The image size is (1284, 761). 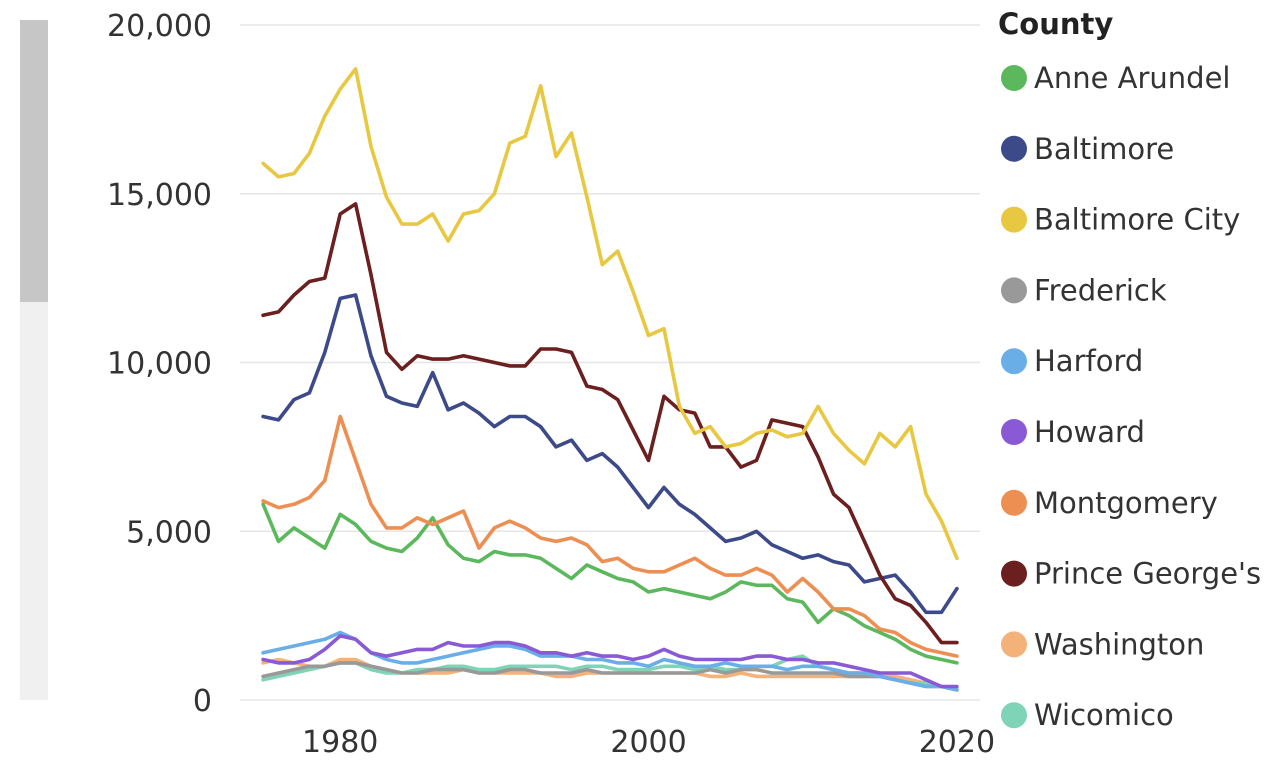 I want to click on legend-label: Anne Arundel, so click(x=1132, y=78).